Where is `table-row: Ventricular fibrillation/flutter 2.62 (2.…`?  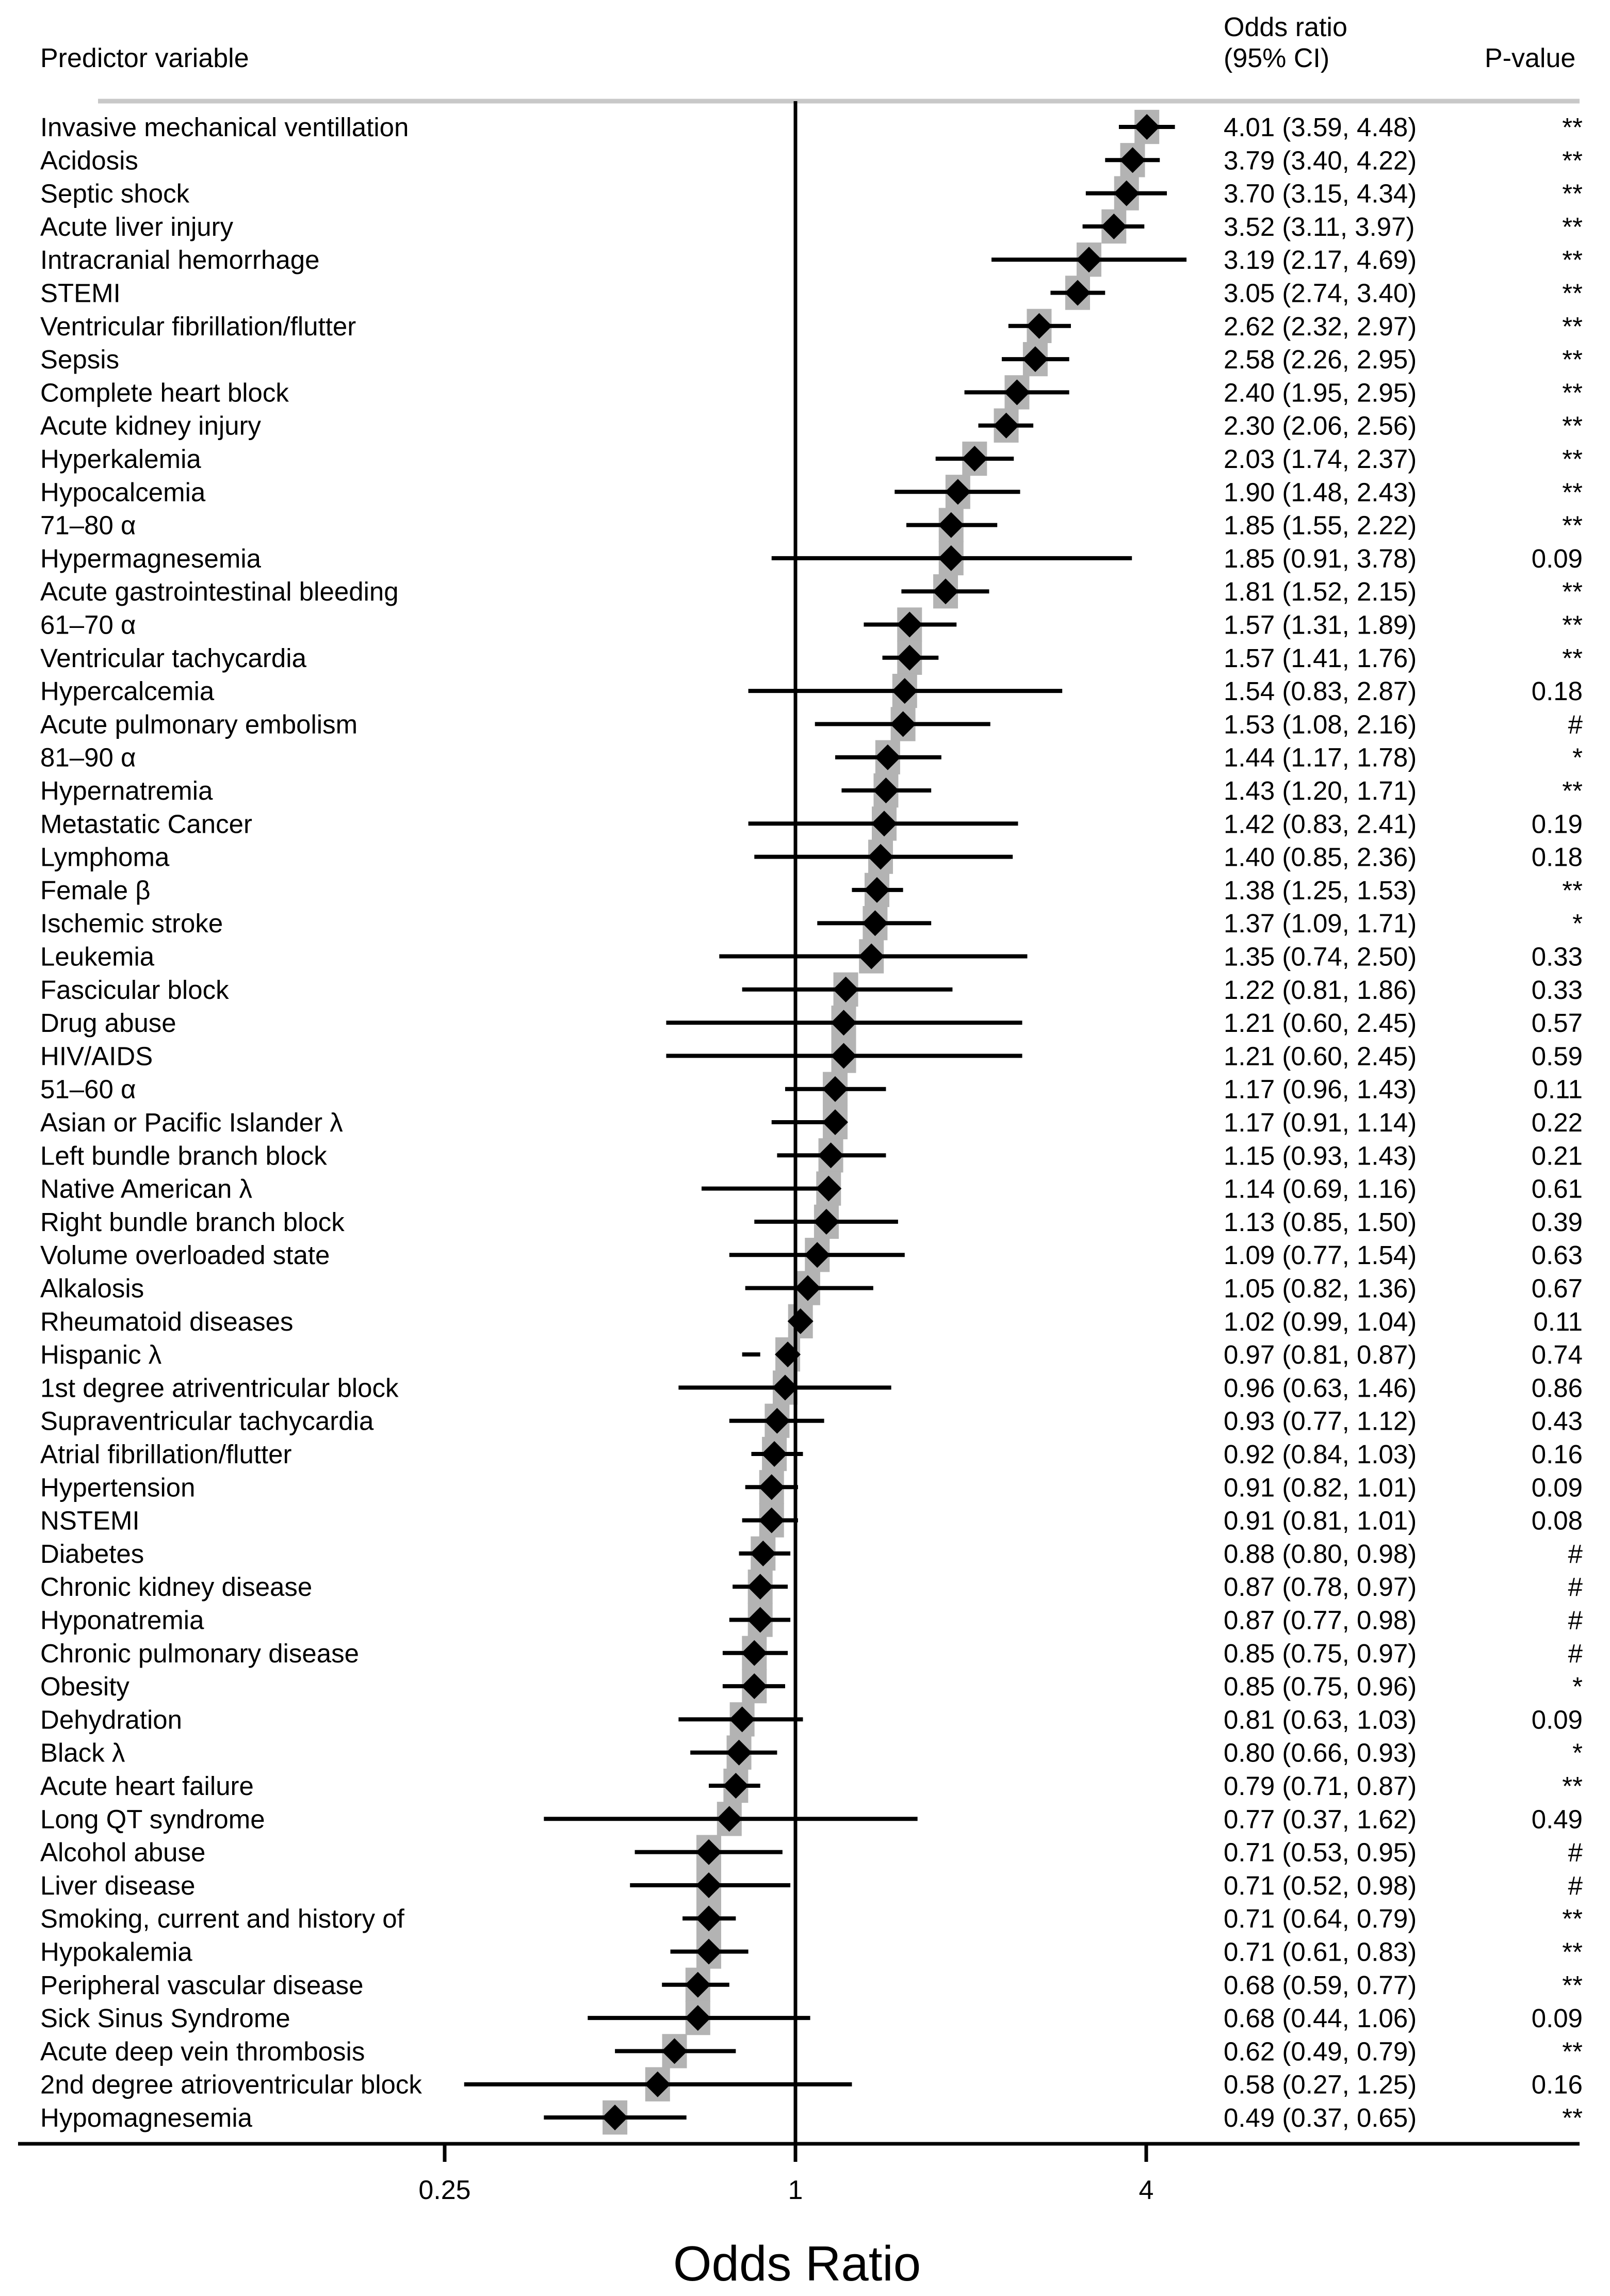 table-row: Ventricular fibrillation/flutter 2.62 (2.… is located at coordinates (812, 327).